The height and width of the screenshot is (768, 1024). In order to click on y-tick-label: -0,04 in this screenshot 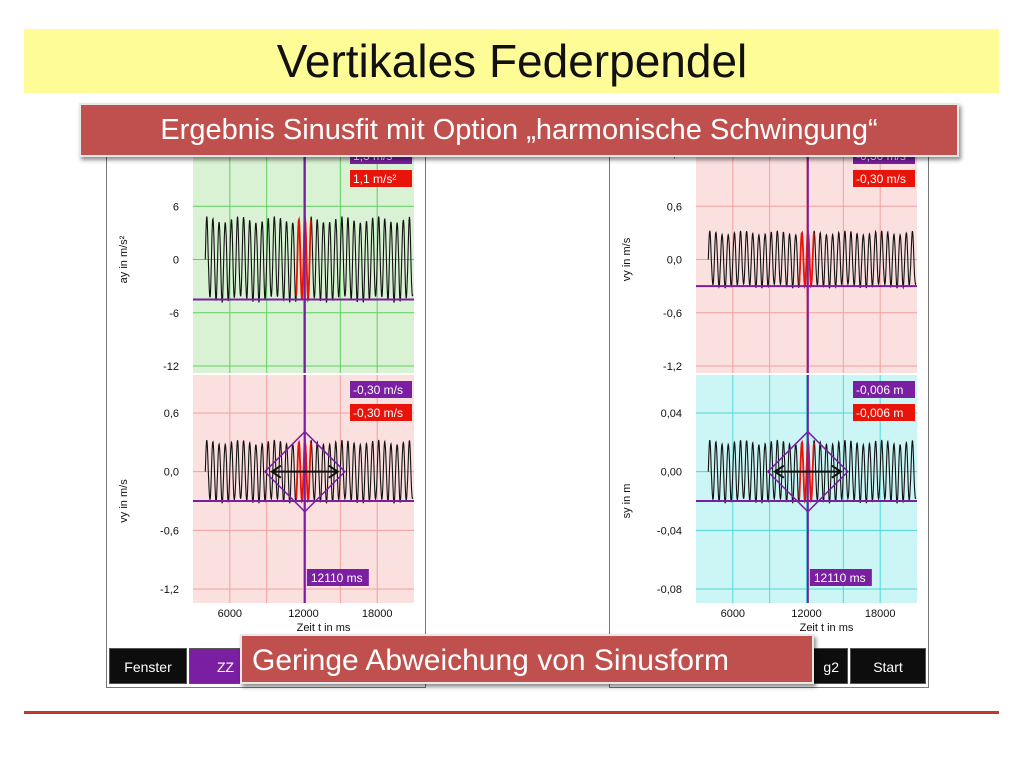, I will do `click(669, 531)`.